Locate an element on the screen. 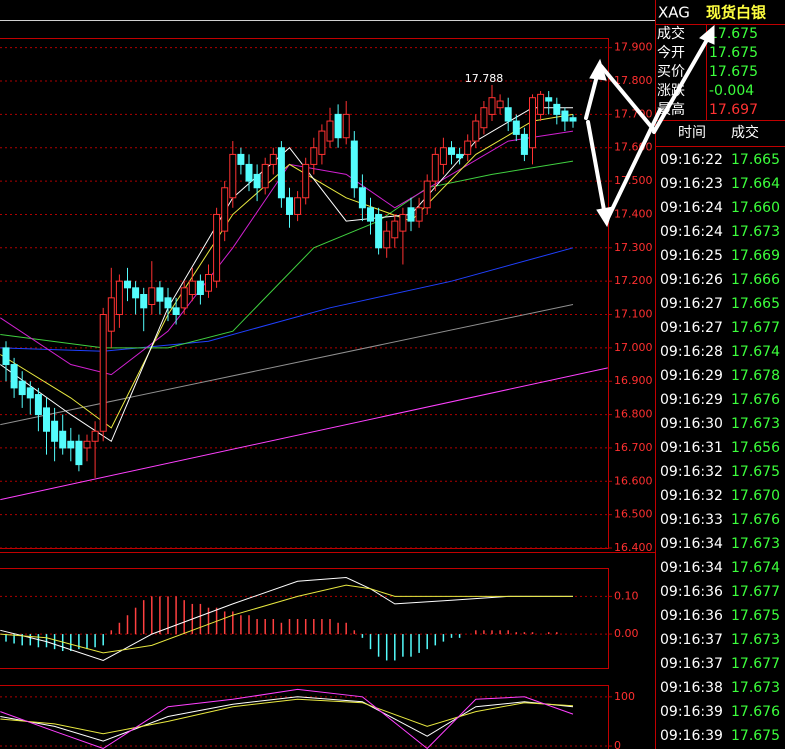 This screenshot has width=785, height=749. trade-price: 17.676 is located at coordinates (755, 400).